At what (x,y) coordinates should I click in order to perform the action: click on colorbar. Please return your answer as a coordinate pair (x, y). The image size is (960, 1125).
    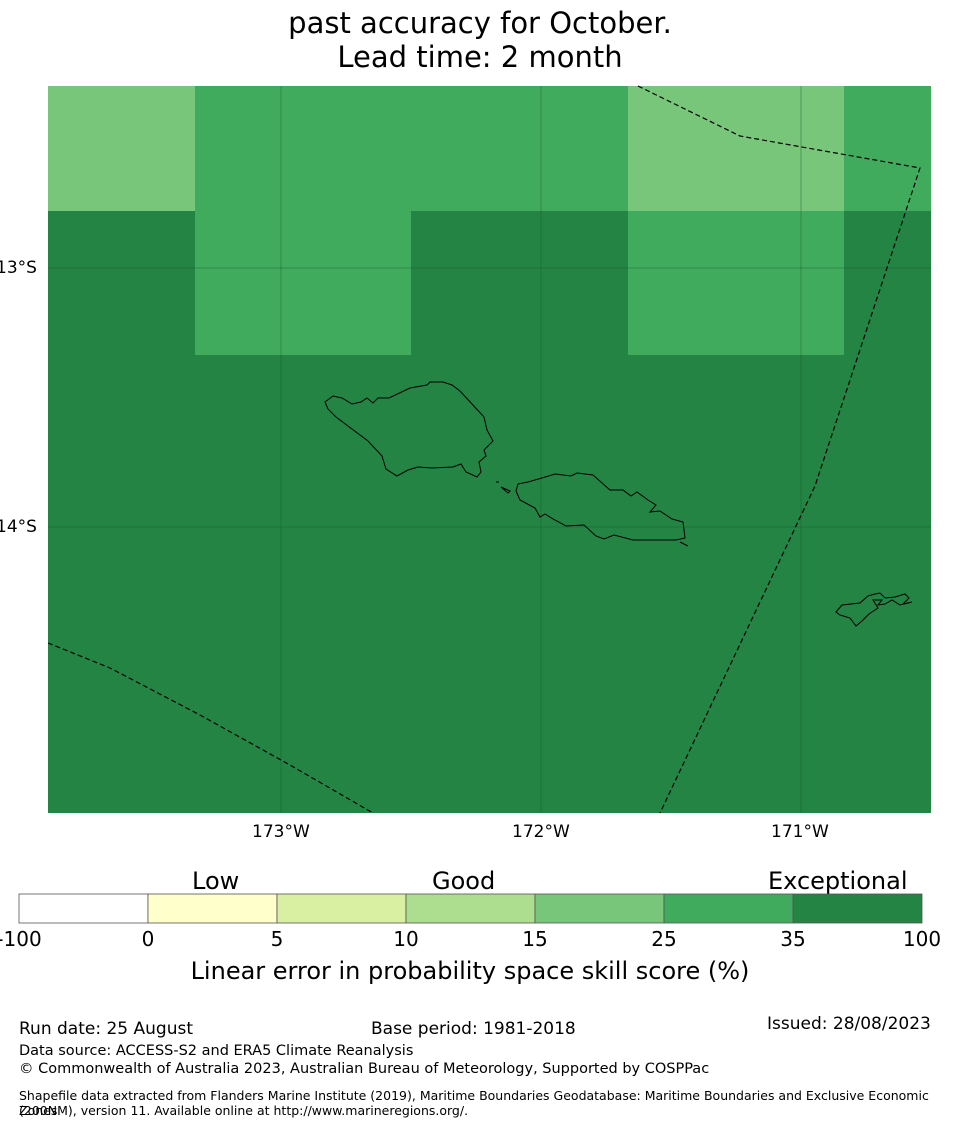
    Looking at the image, I should click on (470, 908).